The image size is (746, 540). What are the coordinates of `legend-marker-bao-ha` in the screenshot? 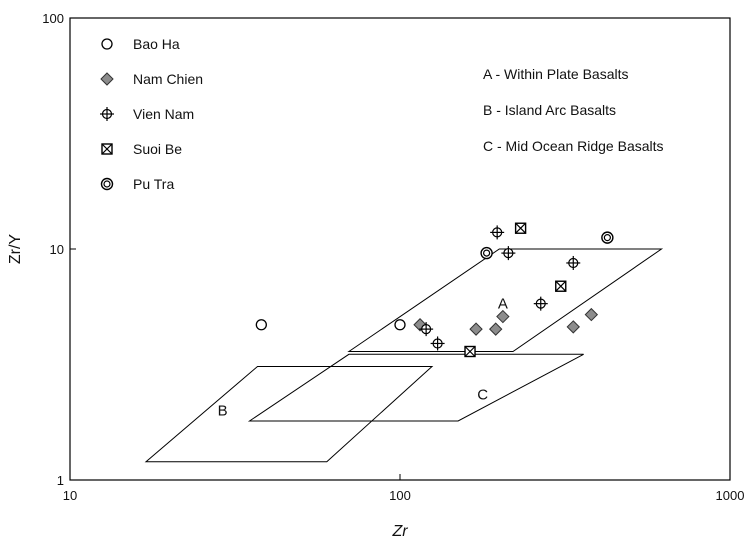 It's located at (107, 44).